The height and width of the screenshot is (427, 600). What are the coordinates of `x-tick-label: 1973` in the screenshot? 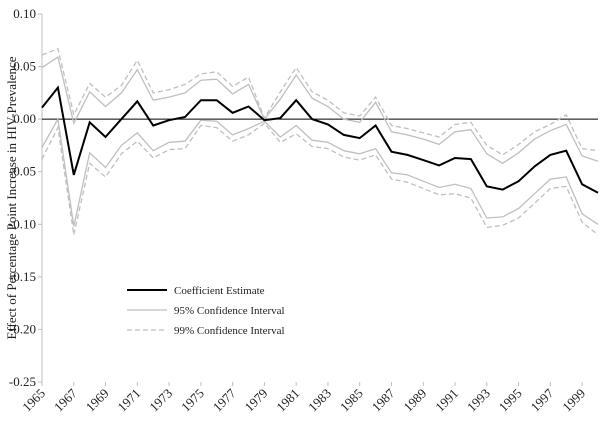 It's located at (160, 400).